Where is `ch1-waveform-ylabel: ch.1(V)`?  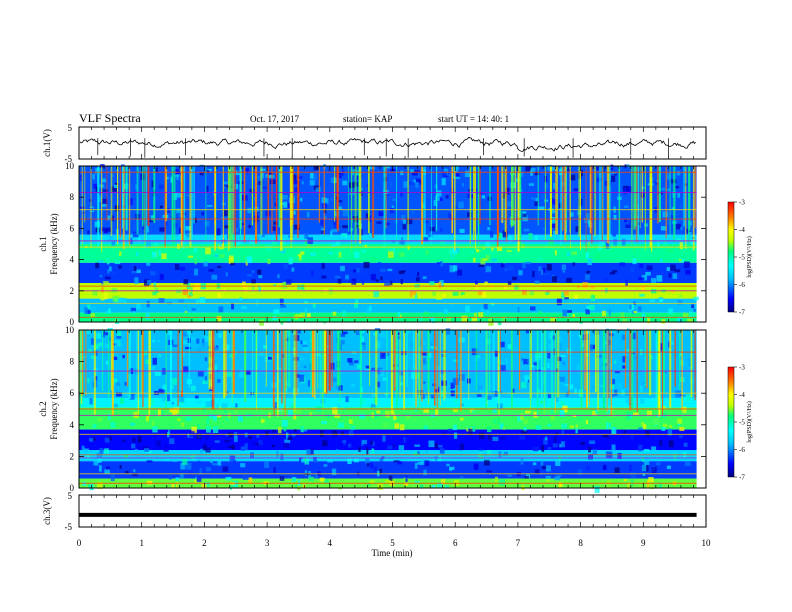 ch1-waveform-ylabel: ch.1(V) is located at coordinates (47, 143).